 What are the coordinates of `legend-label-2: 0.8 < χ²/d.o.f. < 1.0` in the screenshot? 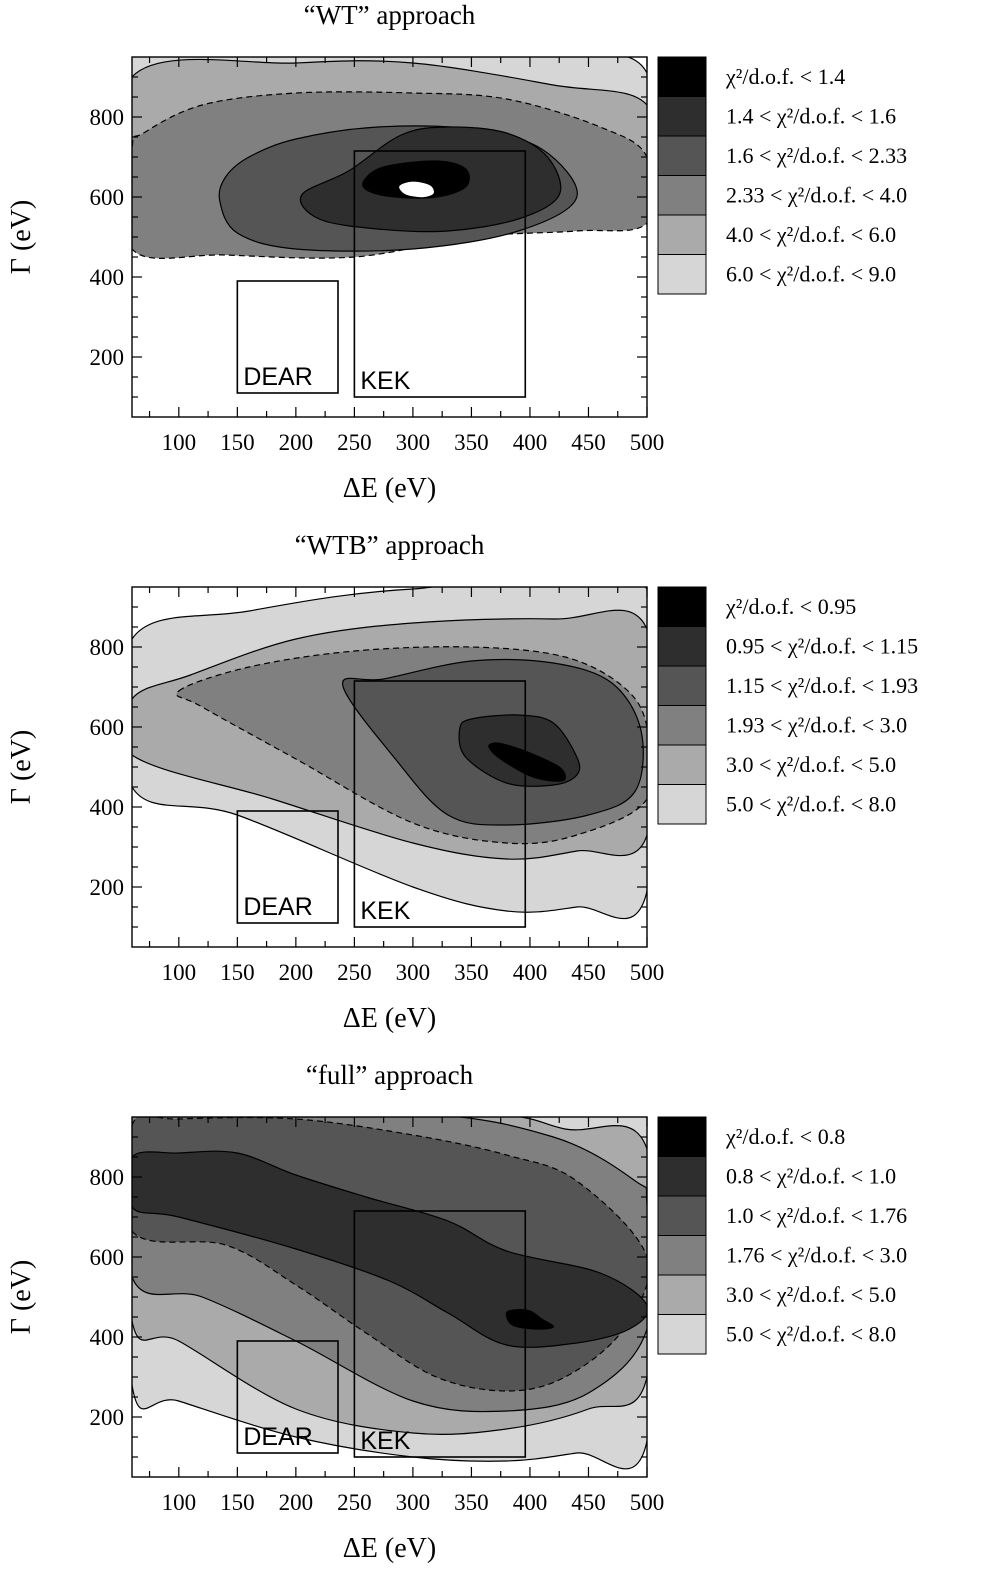 It's located at (811, 1176).